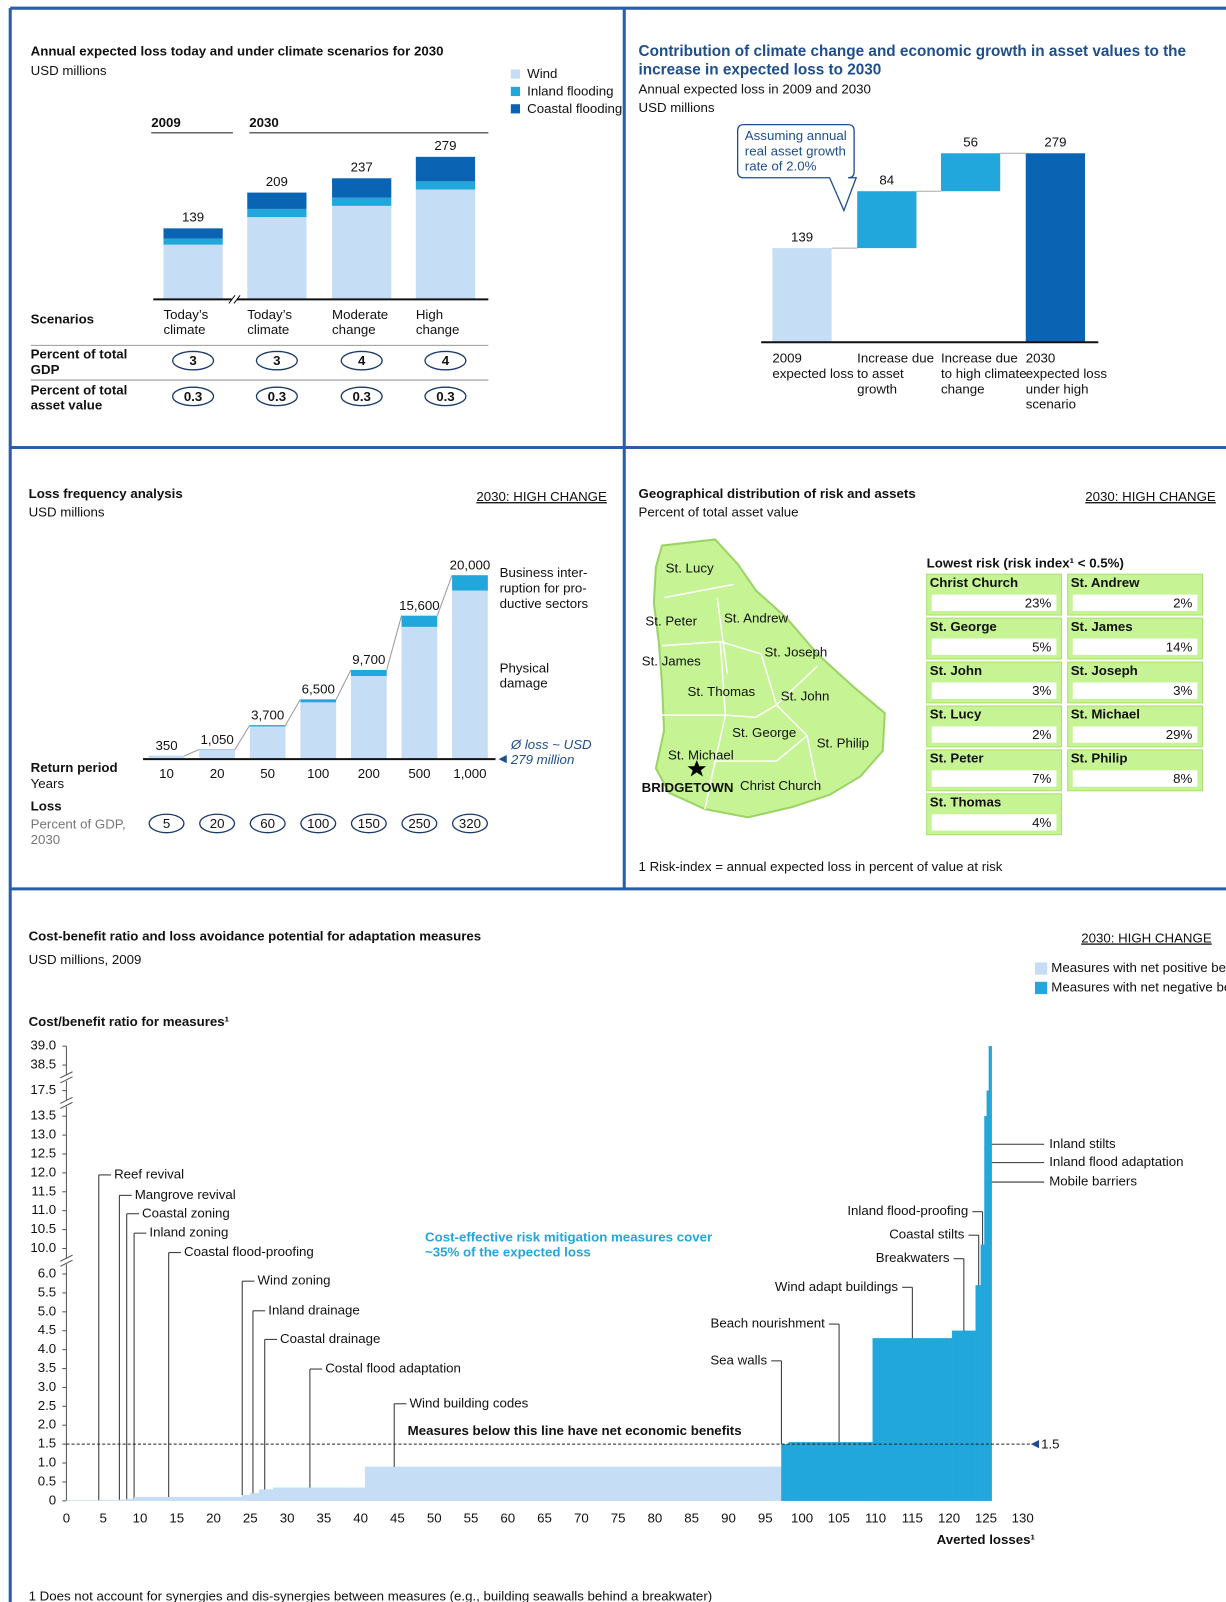 The width and height of the screenshot is (1226, 1602). I want to click on axis-break-gap, so click(234, 299).